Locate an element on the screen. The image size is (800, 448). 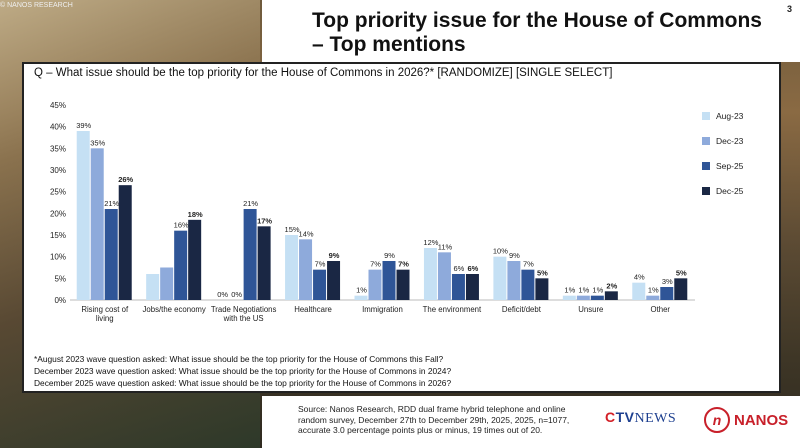
title-panel: 3 is located at coordinates (531, 31).